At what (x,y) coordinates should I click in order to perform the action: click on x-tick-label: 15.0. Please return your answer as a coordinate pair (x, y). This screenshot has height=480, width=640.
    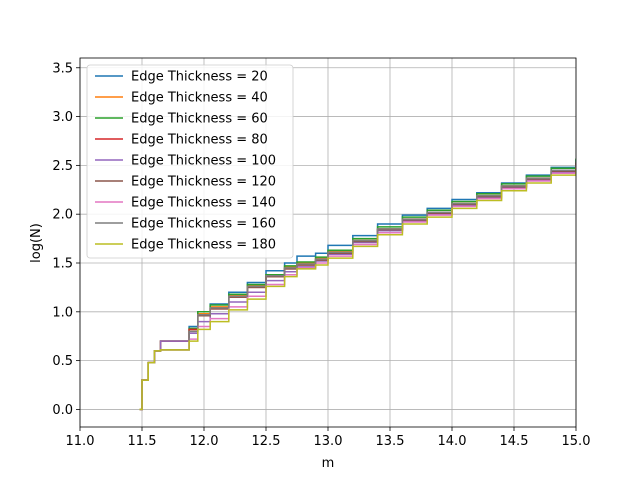
    Looking at the image, I should click on (576, 441).